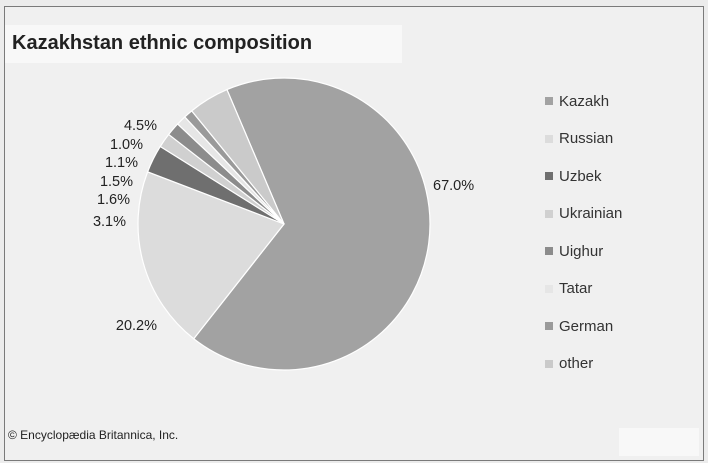 Image resolution: width=708 pixels, height=463 pixels. What do you see at coordinates (549, 363) in the screenshot?
I see `legend-swatch-other` at bounding box center [549, 363].